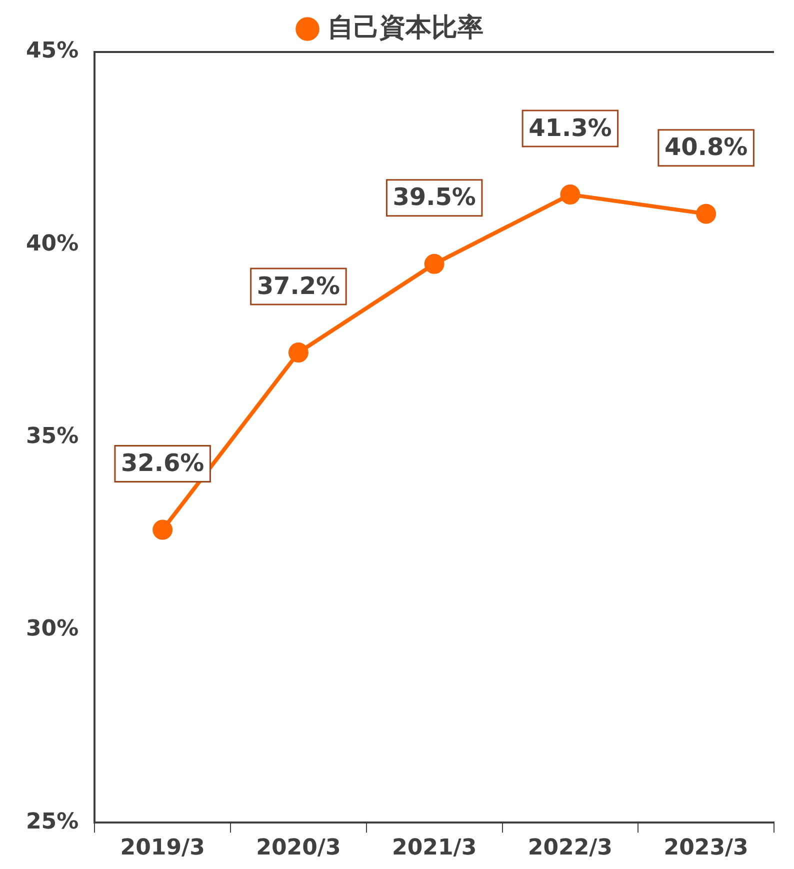 The width and height of the screenshot is (794, 869). What do you see at coordinates (298, 848) in the screenshot?
I see `x-tick-label: 2020/3` at bounding box center [298, 848].